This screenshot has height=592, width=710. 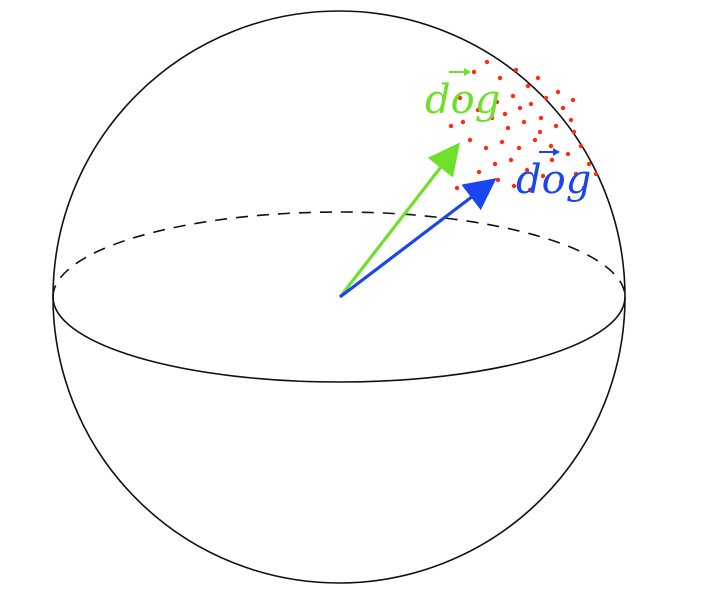 I want to click on blue-vector-label-arrowhead-icon, so click(x=556, y=152).